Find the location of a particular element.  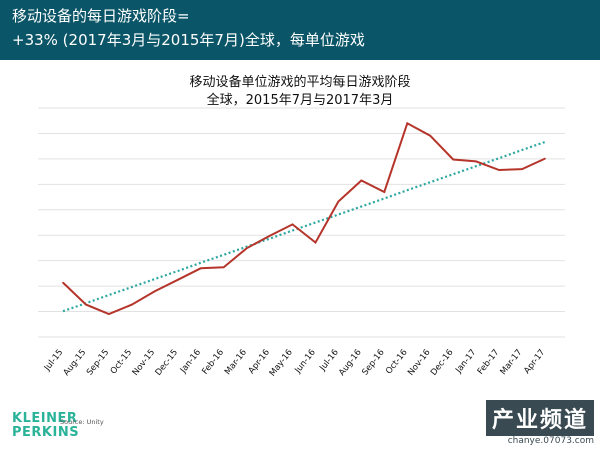

x-tick-label: Jul-16 is located at coordinates (328, 361).